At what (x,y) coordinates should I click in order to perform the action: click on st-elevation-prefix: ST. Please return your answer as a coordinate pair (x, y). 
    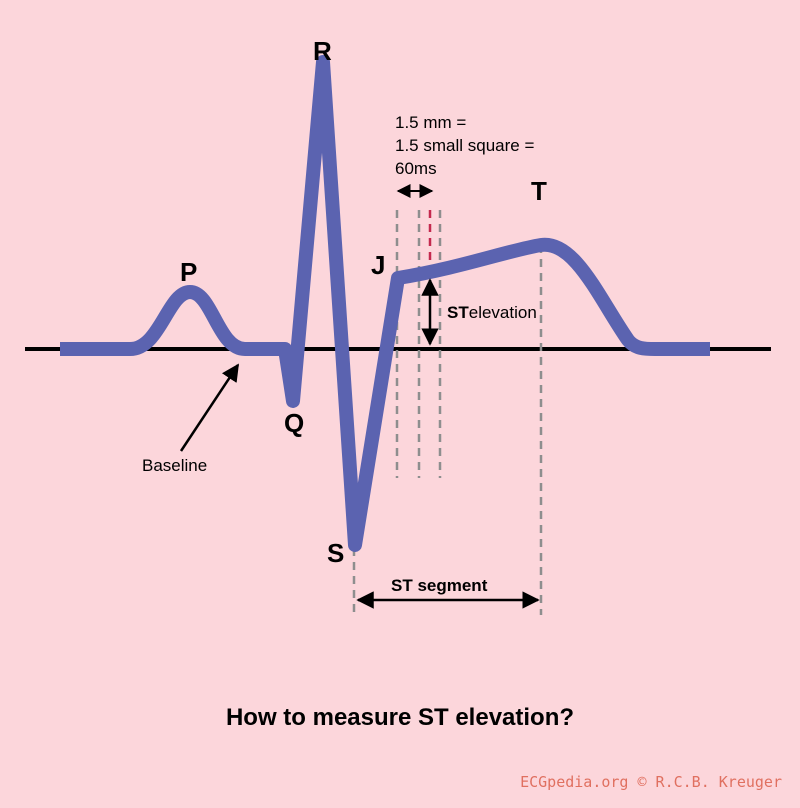
    Looking at the image, I should click on (458, 312).